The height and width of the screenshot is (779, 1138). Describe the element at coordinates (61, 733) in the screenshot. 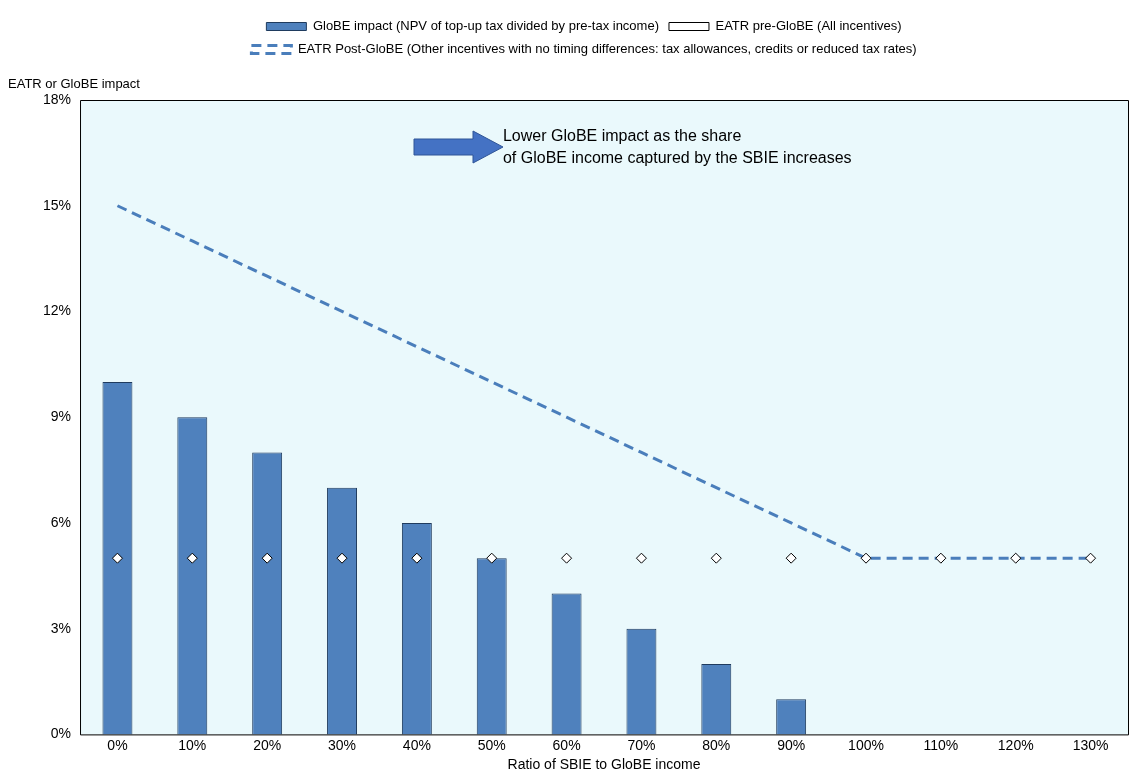

I see `y-tick-label: 0%` at that location.